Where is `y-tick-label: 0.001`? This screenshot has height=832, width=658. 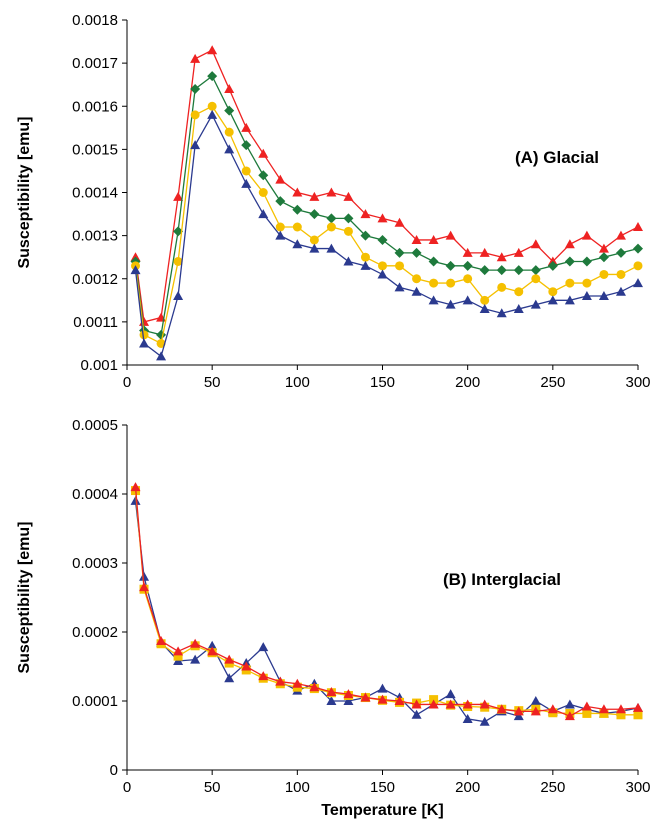 y-tick-label: 0.001 is located at coordinates (99, 365).